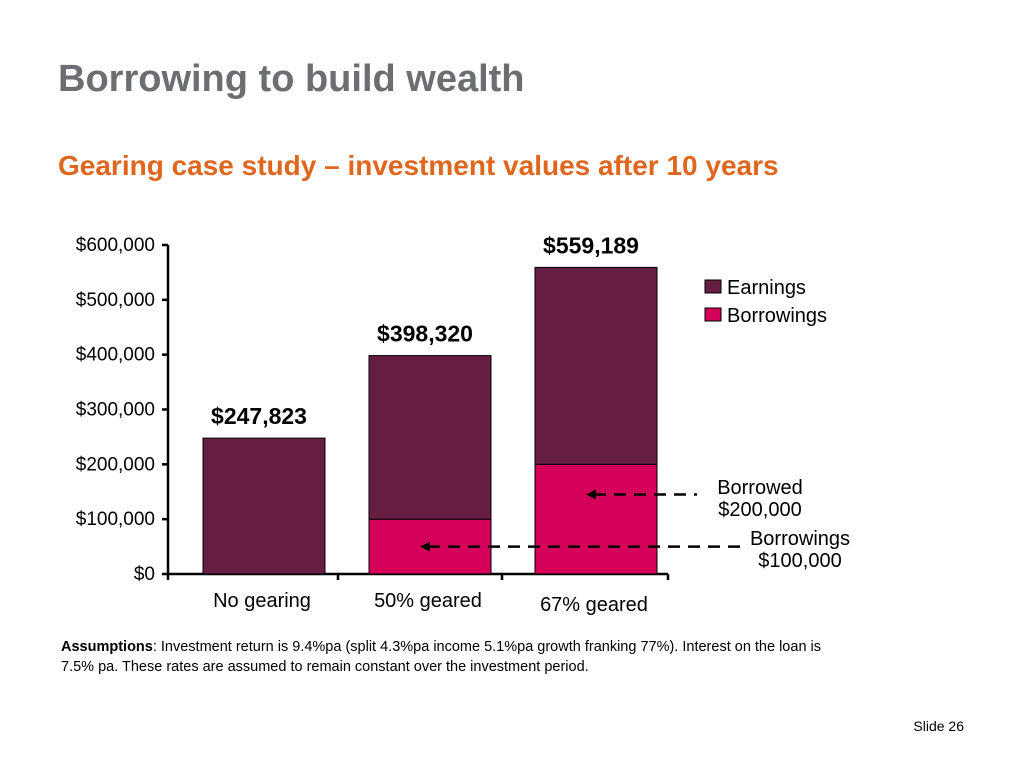  Describe the element at coordinates (291, 79) in the screenshot. I see `slide-title: Borrowing to build wealth` at that location.